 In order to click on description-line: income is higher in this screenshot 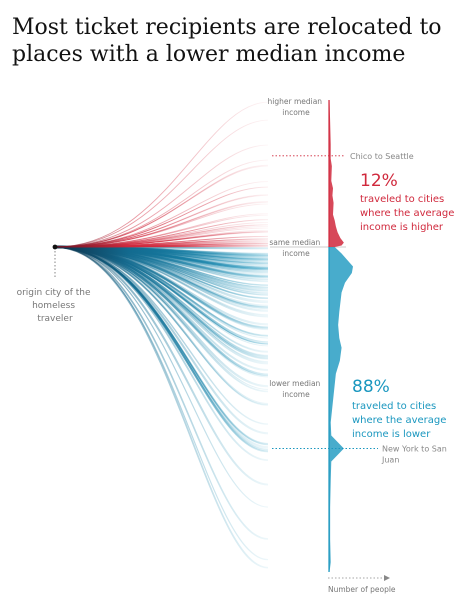, I will do `click(402, 227)`.